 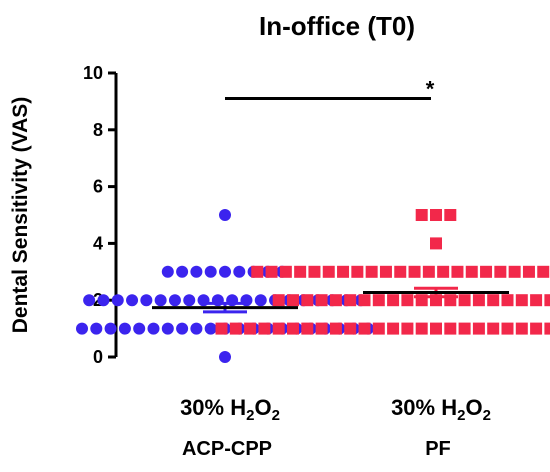 What do you see at coordinates (98, 243) in the screenshot?
I see `y-tick-label: 4` at bounding box center [98, 243].